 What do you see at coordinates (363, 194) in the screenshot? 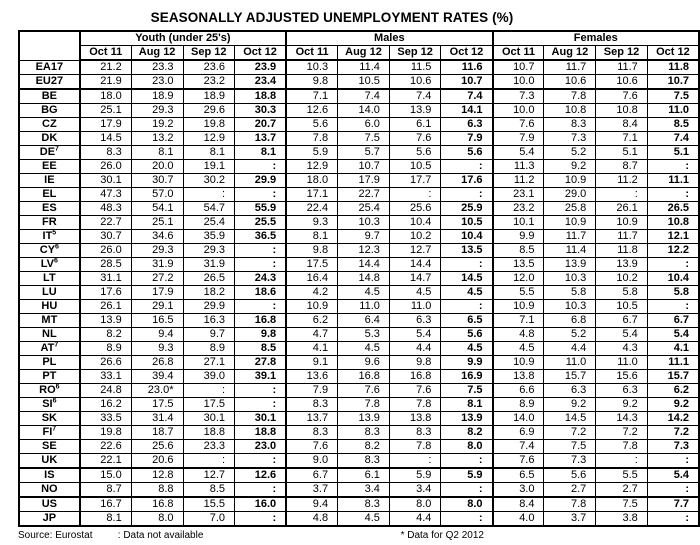
I see `value-cell: 22.7` at bounding box center [363, 194].